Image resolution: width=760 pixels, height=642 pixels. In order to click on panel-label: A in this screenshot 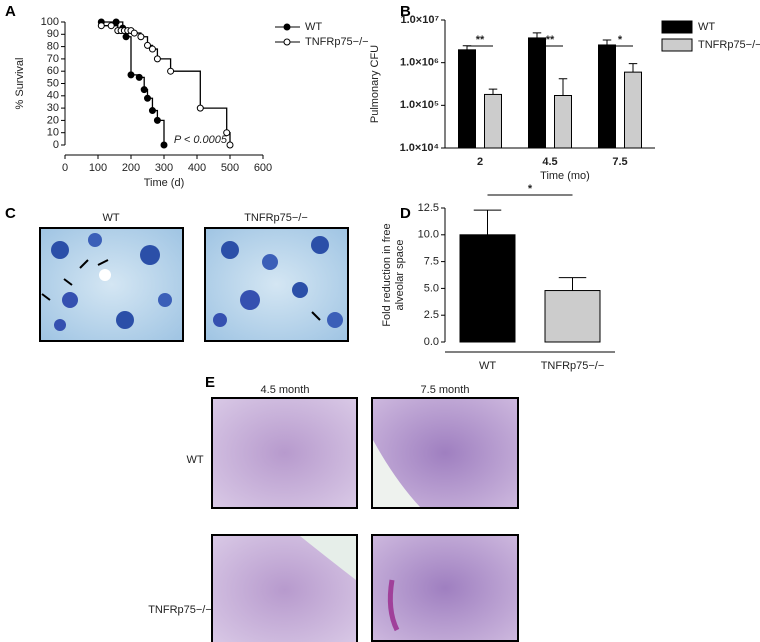, I will do `click(10, 11)`.